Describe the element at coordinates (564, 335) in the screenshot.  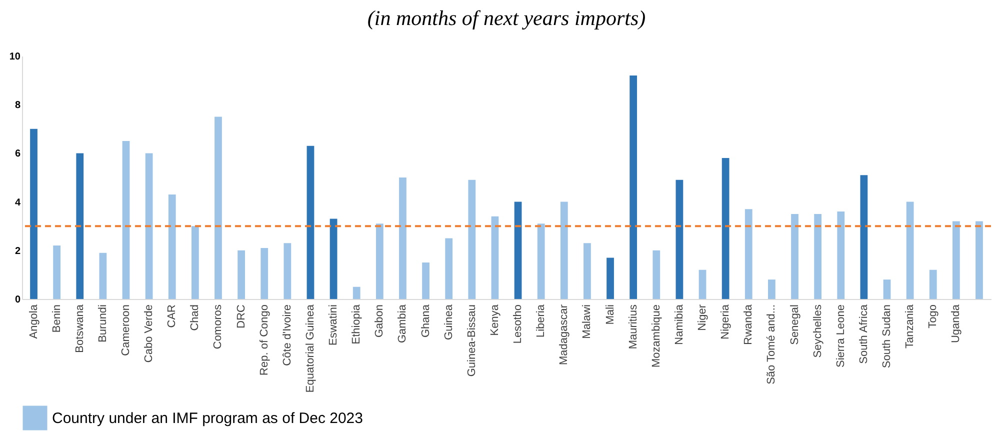
I see `x-tick-label: Madagascar` at that location.